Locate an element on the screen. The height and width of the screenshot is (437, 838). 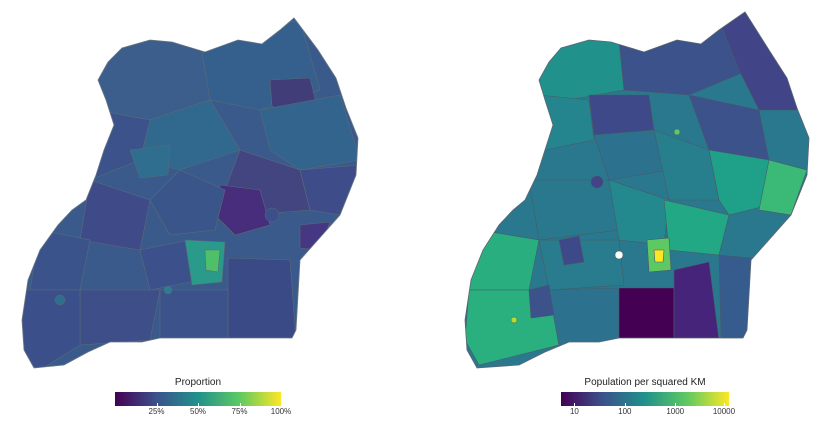
legend-ticks: 10 100 1000 10000 is located at coordinates (648, 411).